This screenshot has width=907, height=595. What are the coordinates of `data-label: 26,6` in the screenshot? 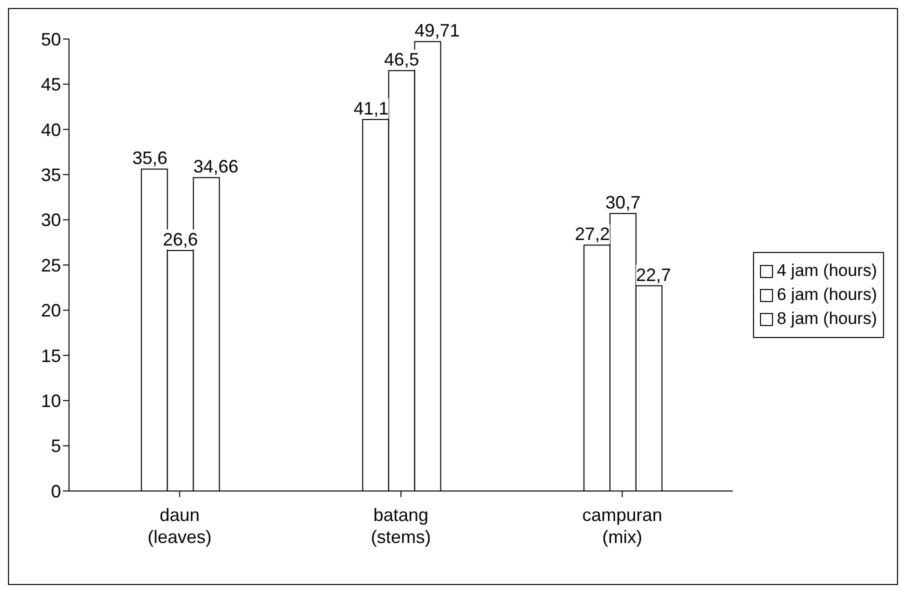 It's located at (180, 240).